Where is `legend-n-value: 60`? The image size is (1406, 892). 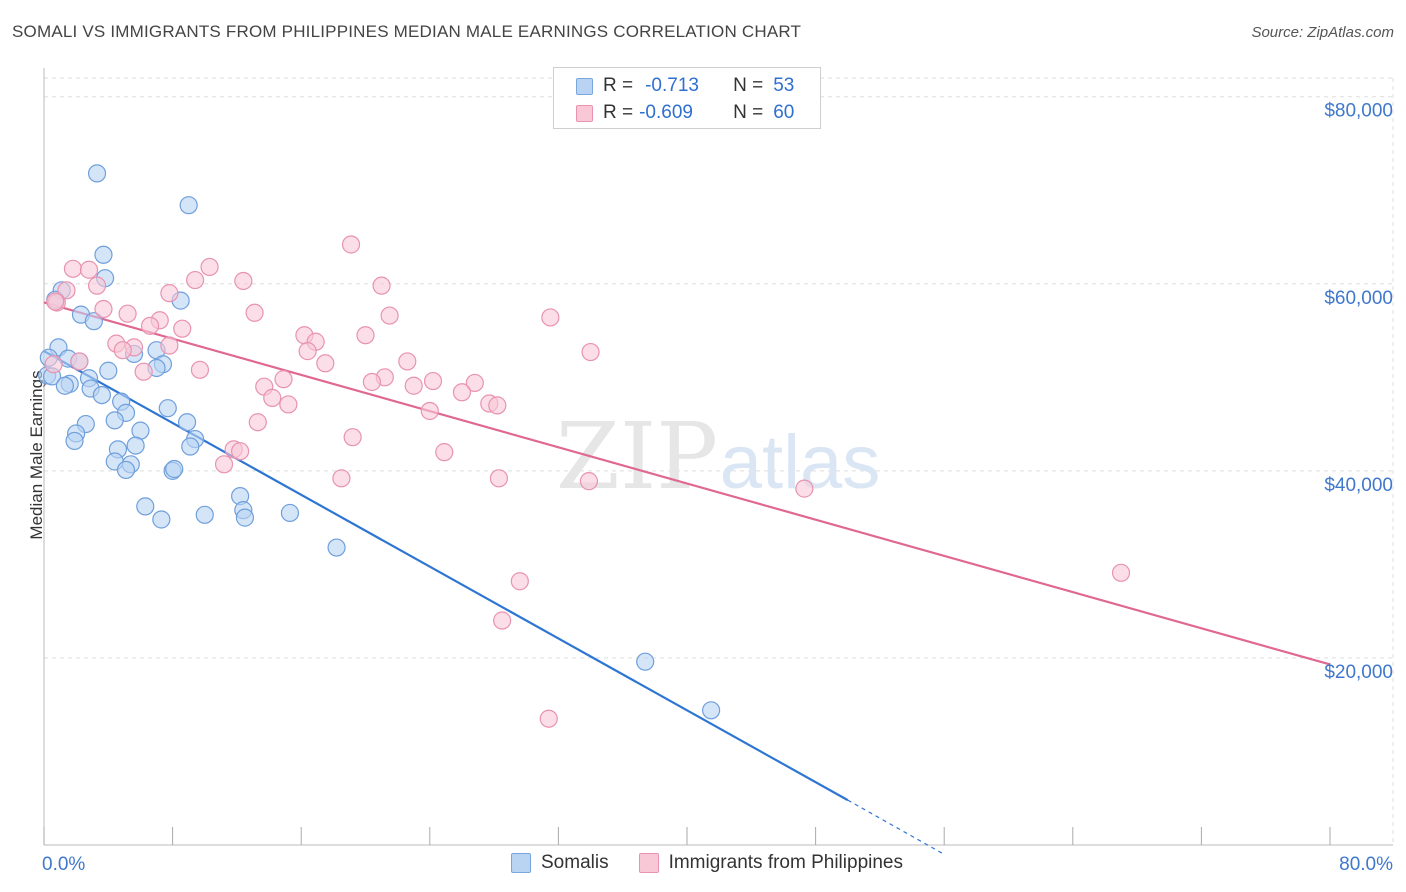 legend-n-value: 60 is located at coordinates (784, 112).